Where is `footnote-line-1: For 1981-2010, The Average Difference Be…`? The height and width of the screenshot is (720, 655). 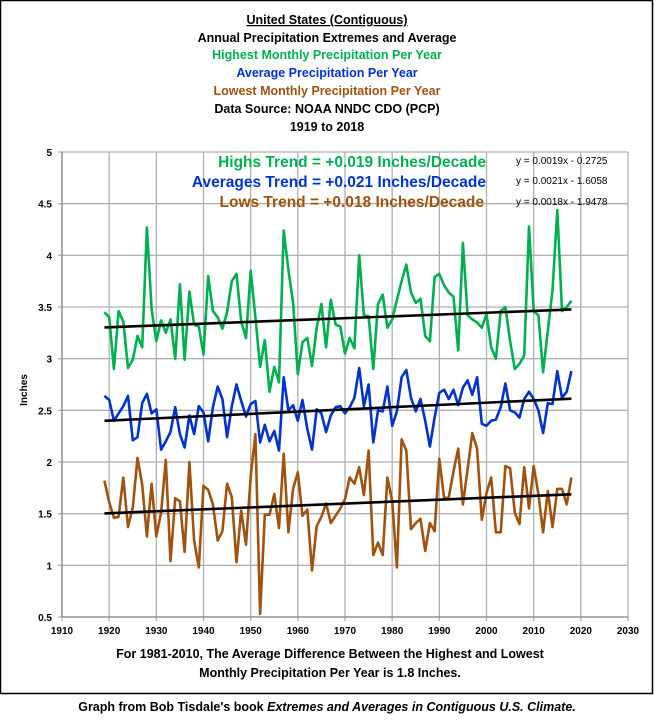
footnote-line-1: For 1981-2010, The Average Difference Be… is located at coordinates (330, 654).